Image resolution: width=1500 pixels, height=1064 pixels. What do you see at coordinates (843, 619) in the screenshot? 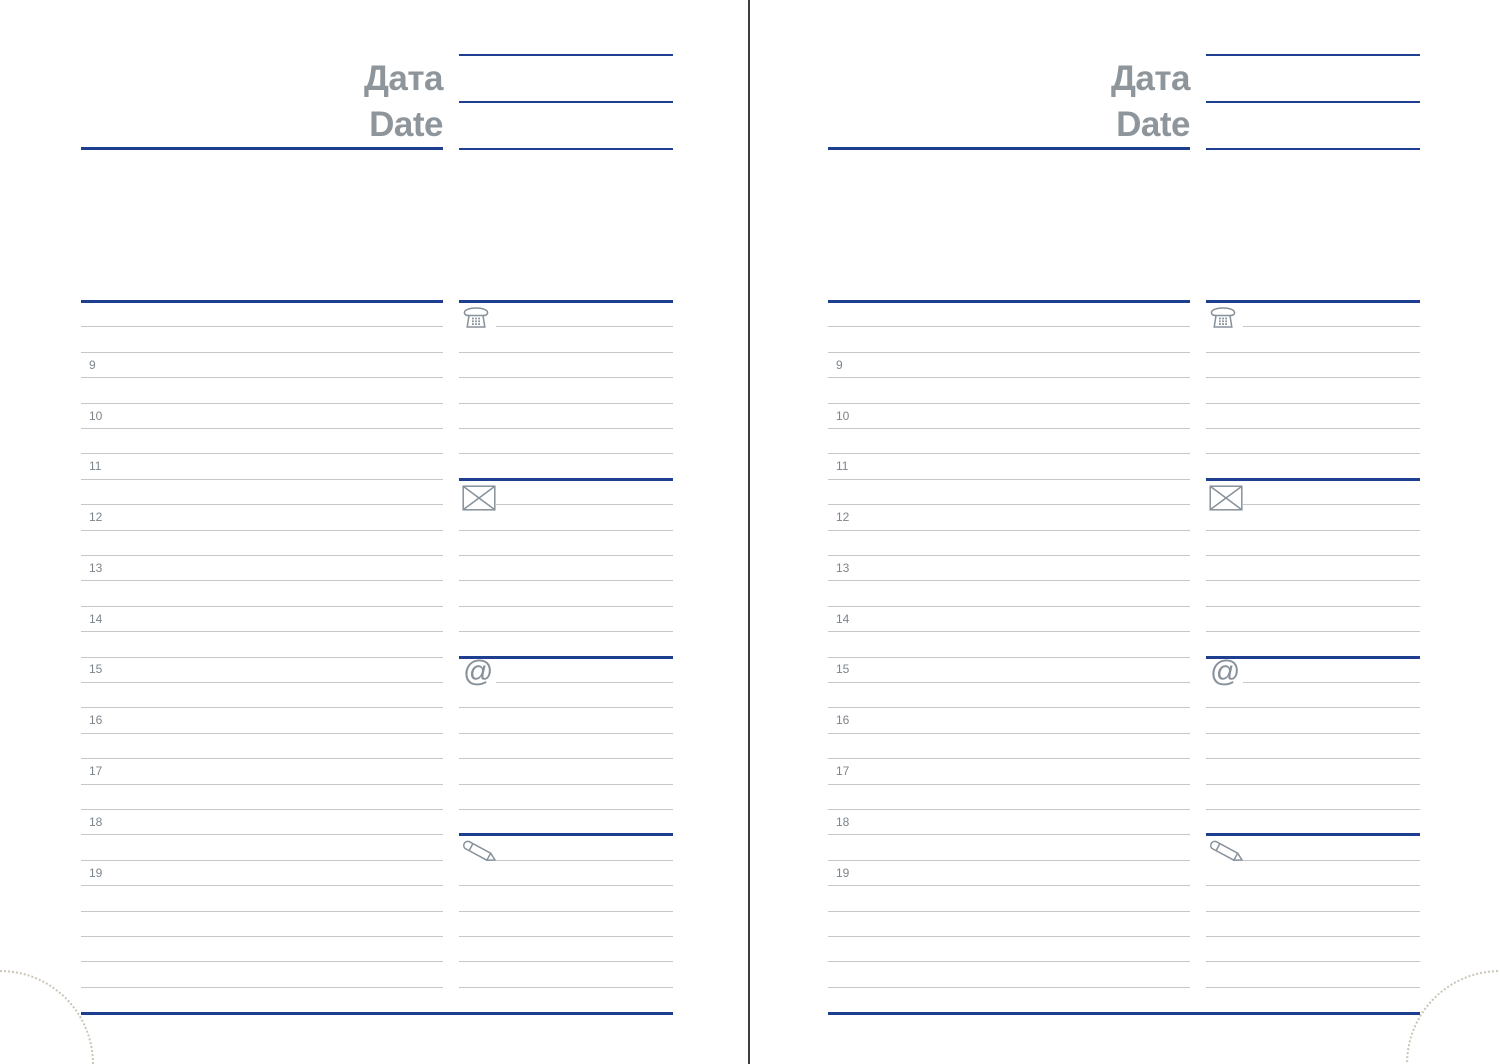
I see `hour-label: 14` at bounding box center [843, 619].